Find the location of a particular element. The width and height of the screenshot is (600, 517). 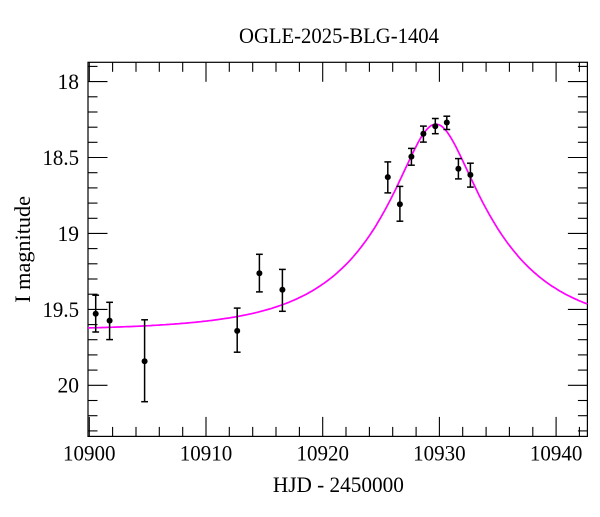

svg-text: I magnitude is located at coordinates (22, 249).